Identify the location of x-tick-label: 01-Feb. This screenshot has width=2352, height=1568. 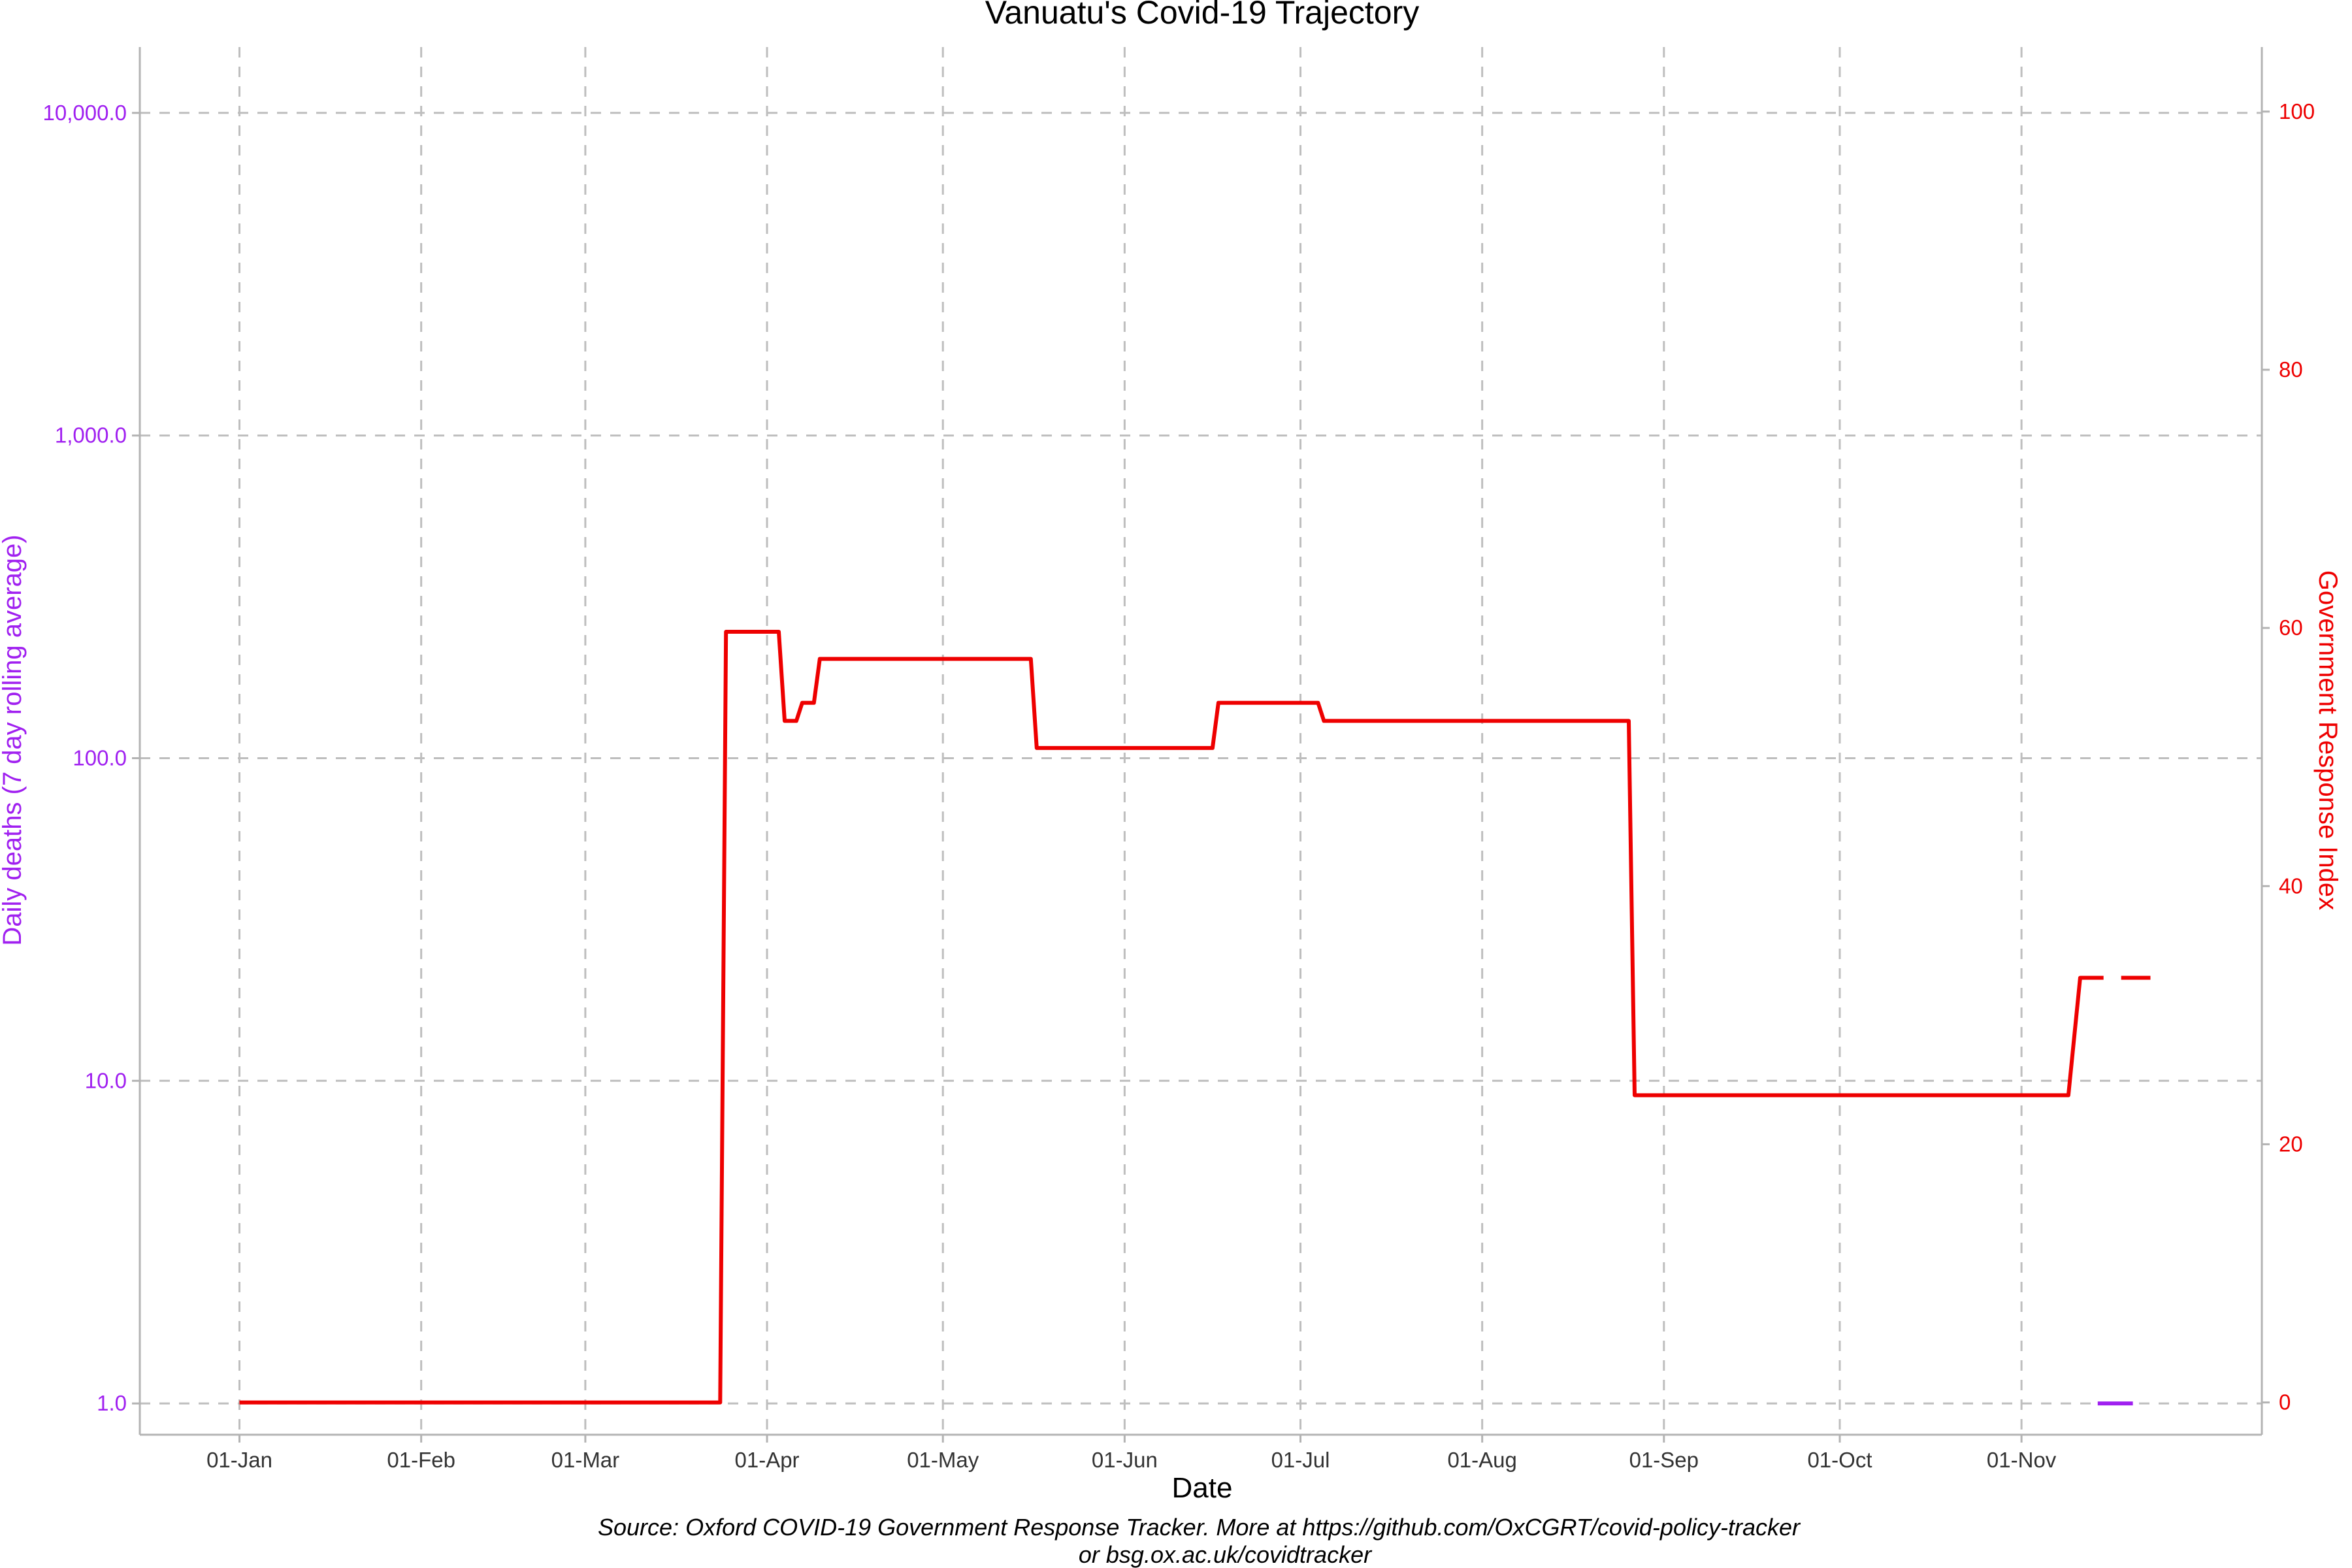
(421, 1460).